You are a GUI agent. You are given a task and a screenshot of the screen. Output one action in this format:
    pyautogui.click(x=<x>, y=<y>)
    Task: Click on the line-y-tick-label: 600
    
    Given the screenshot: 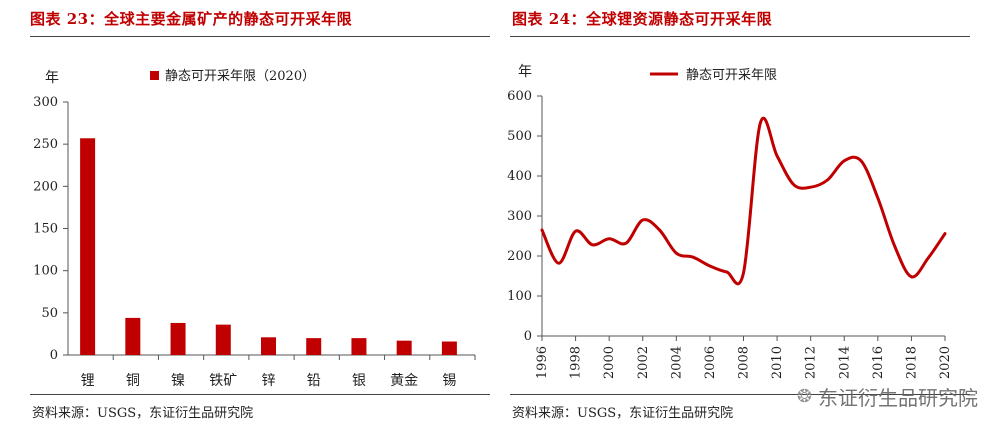 What is the action you would take?
    pyautogui.click(x=519, y=96)
    